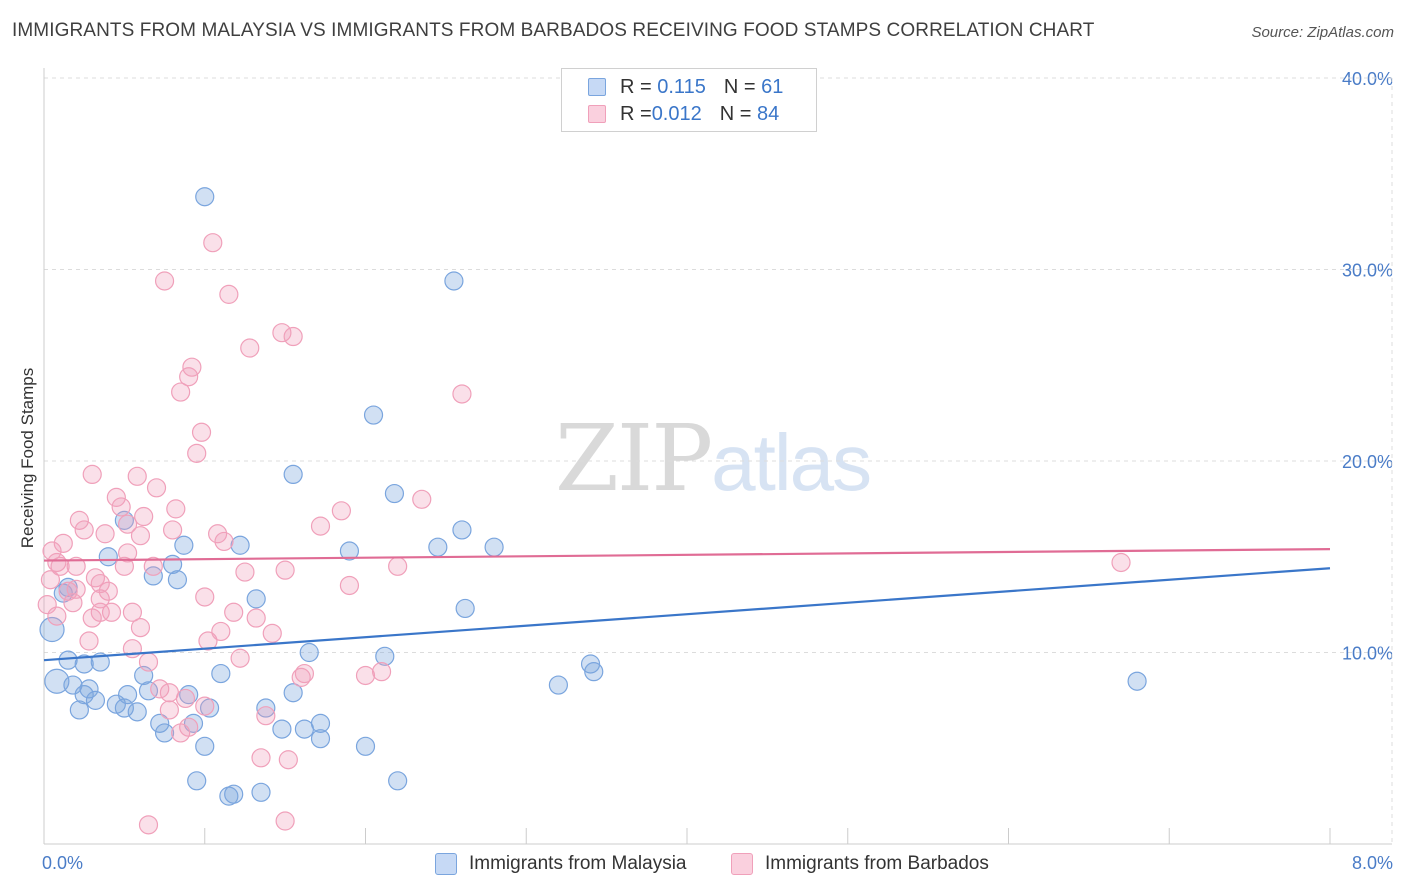 The width and height of the screenshot is (1406, 892). Describe the element at coordinates (877, 863) in the screenshot. I see `bottom-legend-label-barbados: Immigrants from Barbados` at that location.